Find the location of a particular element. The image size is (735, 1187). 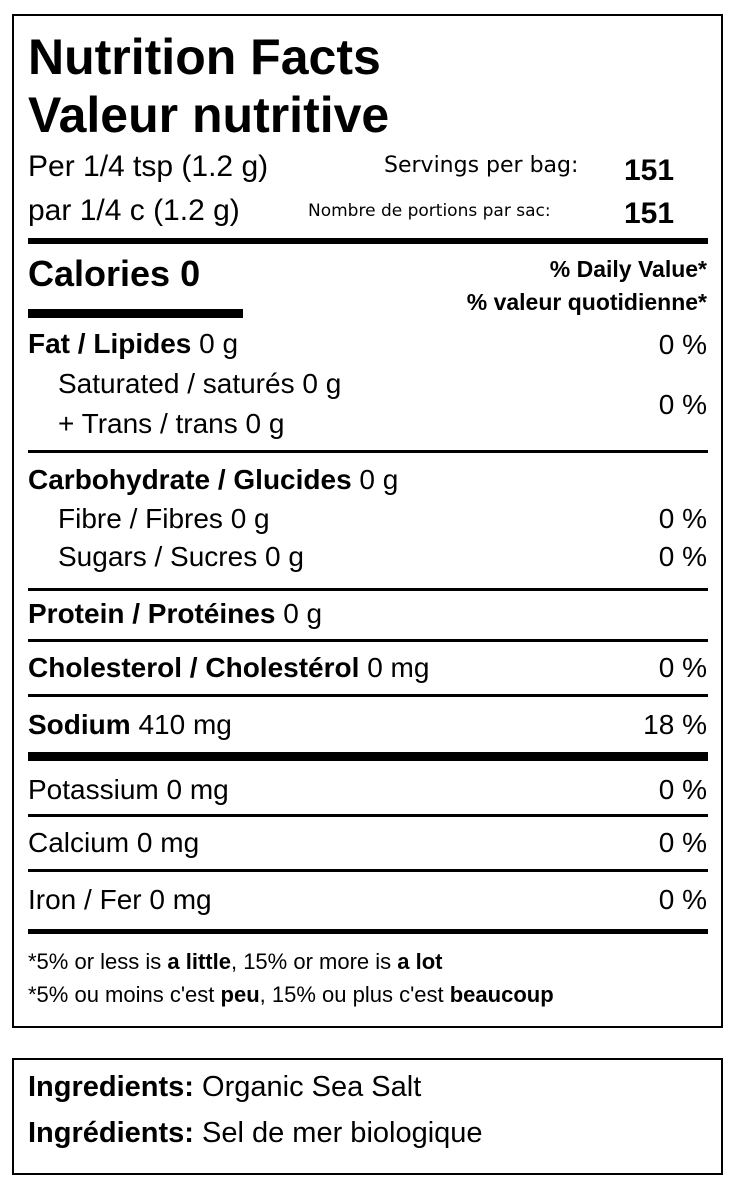

servings-value-fr: 151 is located at coordinates (649, 213).